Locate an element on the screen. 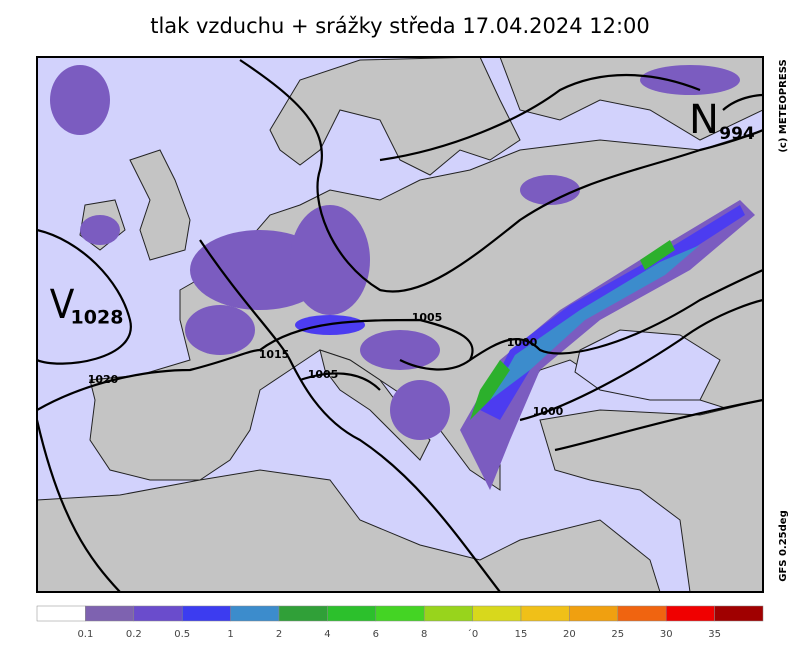 This screenshot has width=800, height=650. legend-label: 35 is located at coordinates (714, 634).